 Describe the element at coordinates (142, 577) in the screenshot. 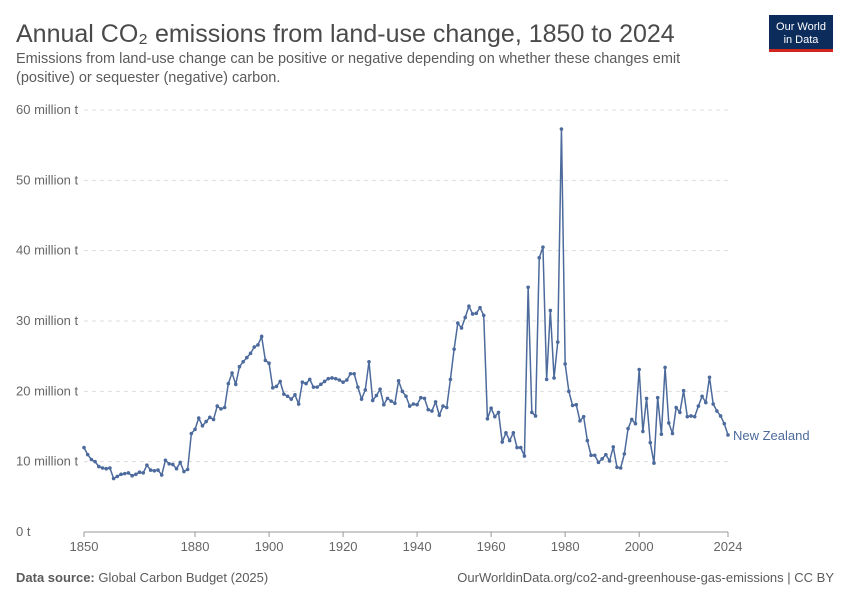

I see `source: Data source: Global Carbon Budget (2025)` at that location.